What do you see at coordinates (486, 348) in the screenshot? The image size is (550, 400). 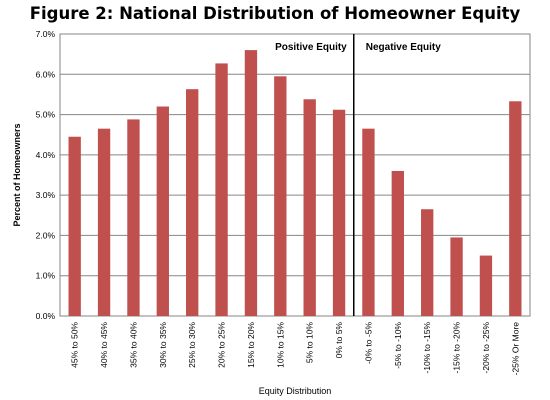 I see `x-tick-label: -20% to -25%` at bounding box center [486, 348].